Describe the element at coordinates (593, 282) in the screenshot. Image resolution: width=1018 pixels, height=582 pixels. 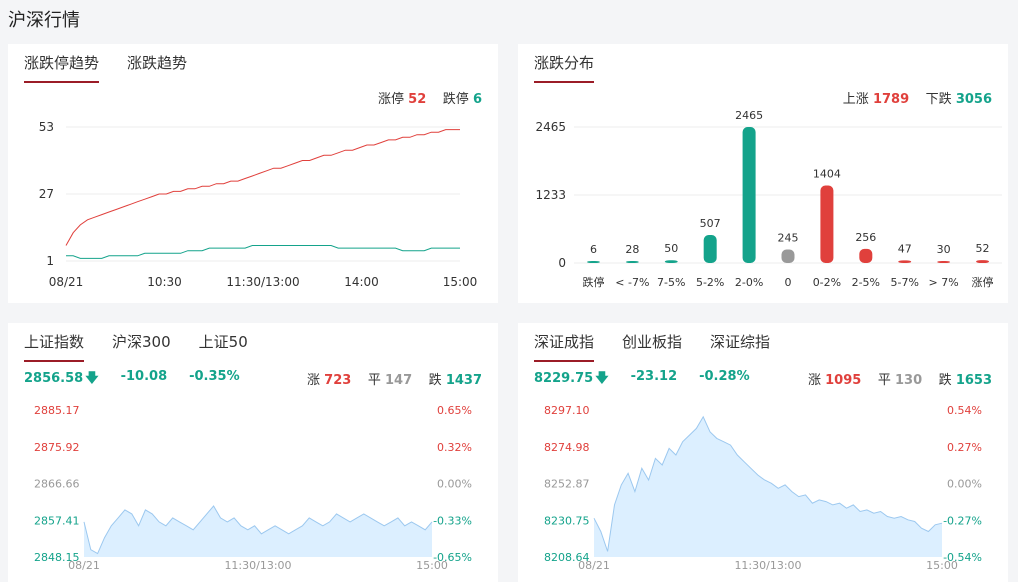
I see `category-label: 跌停` at that location.